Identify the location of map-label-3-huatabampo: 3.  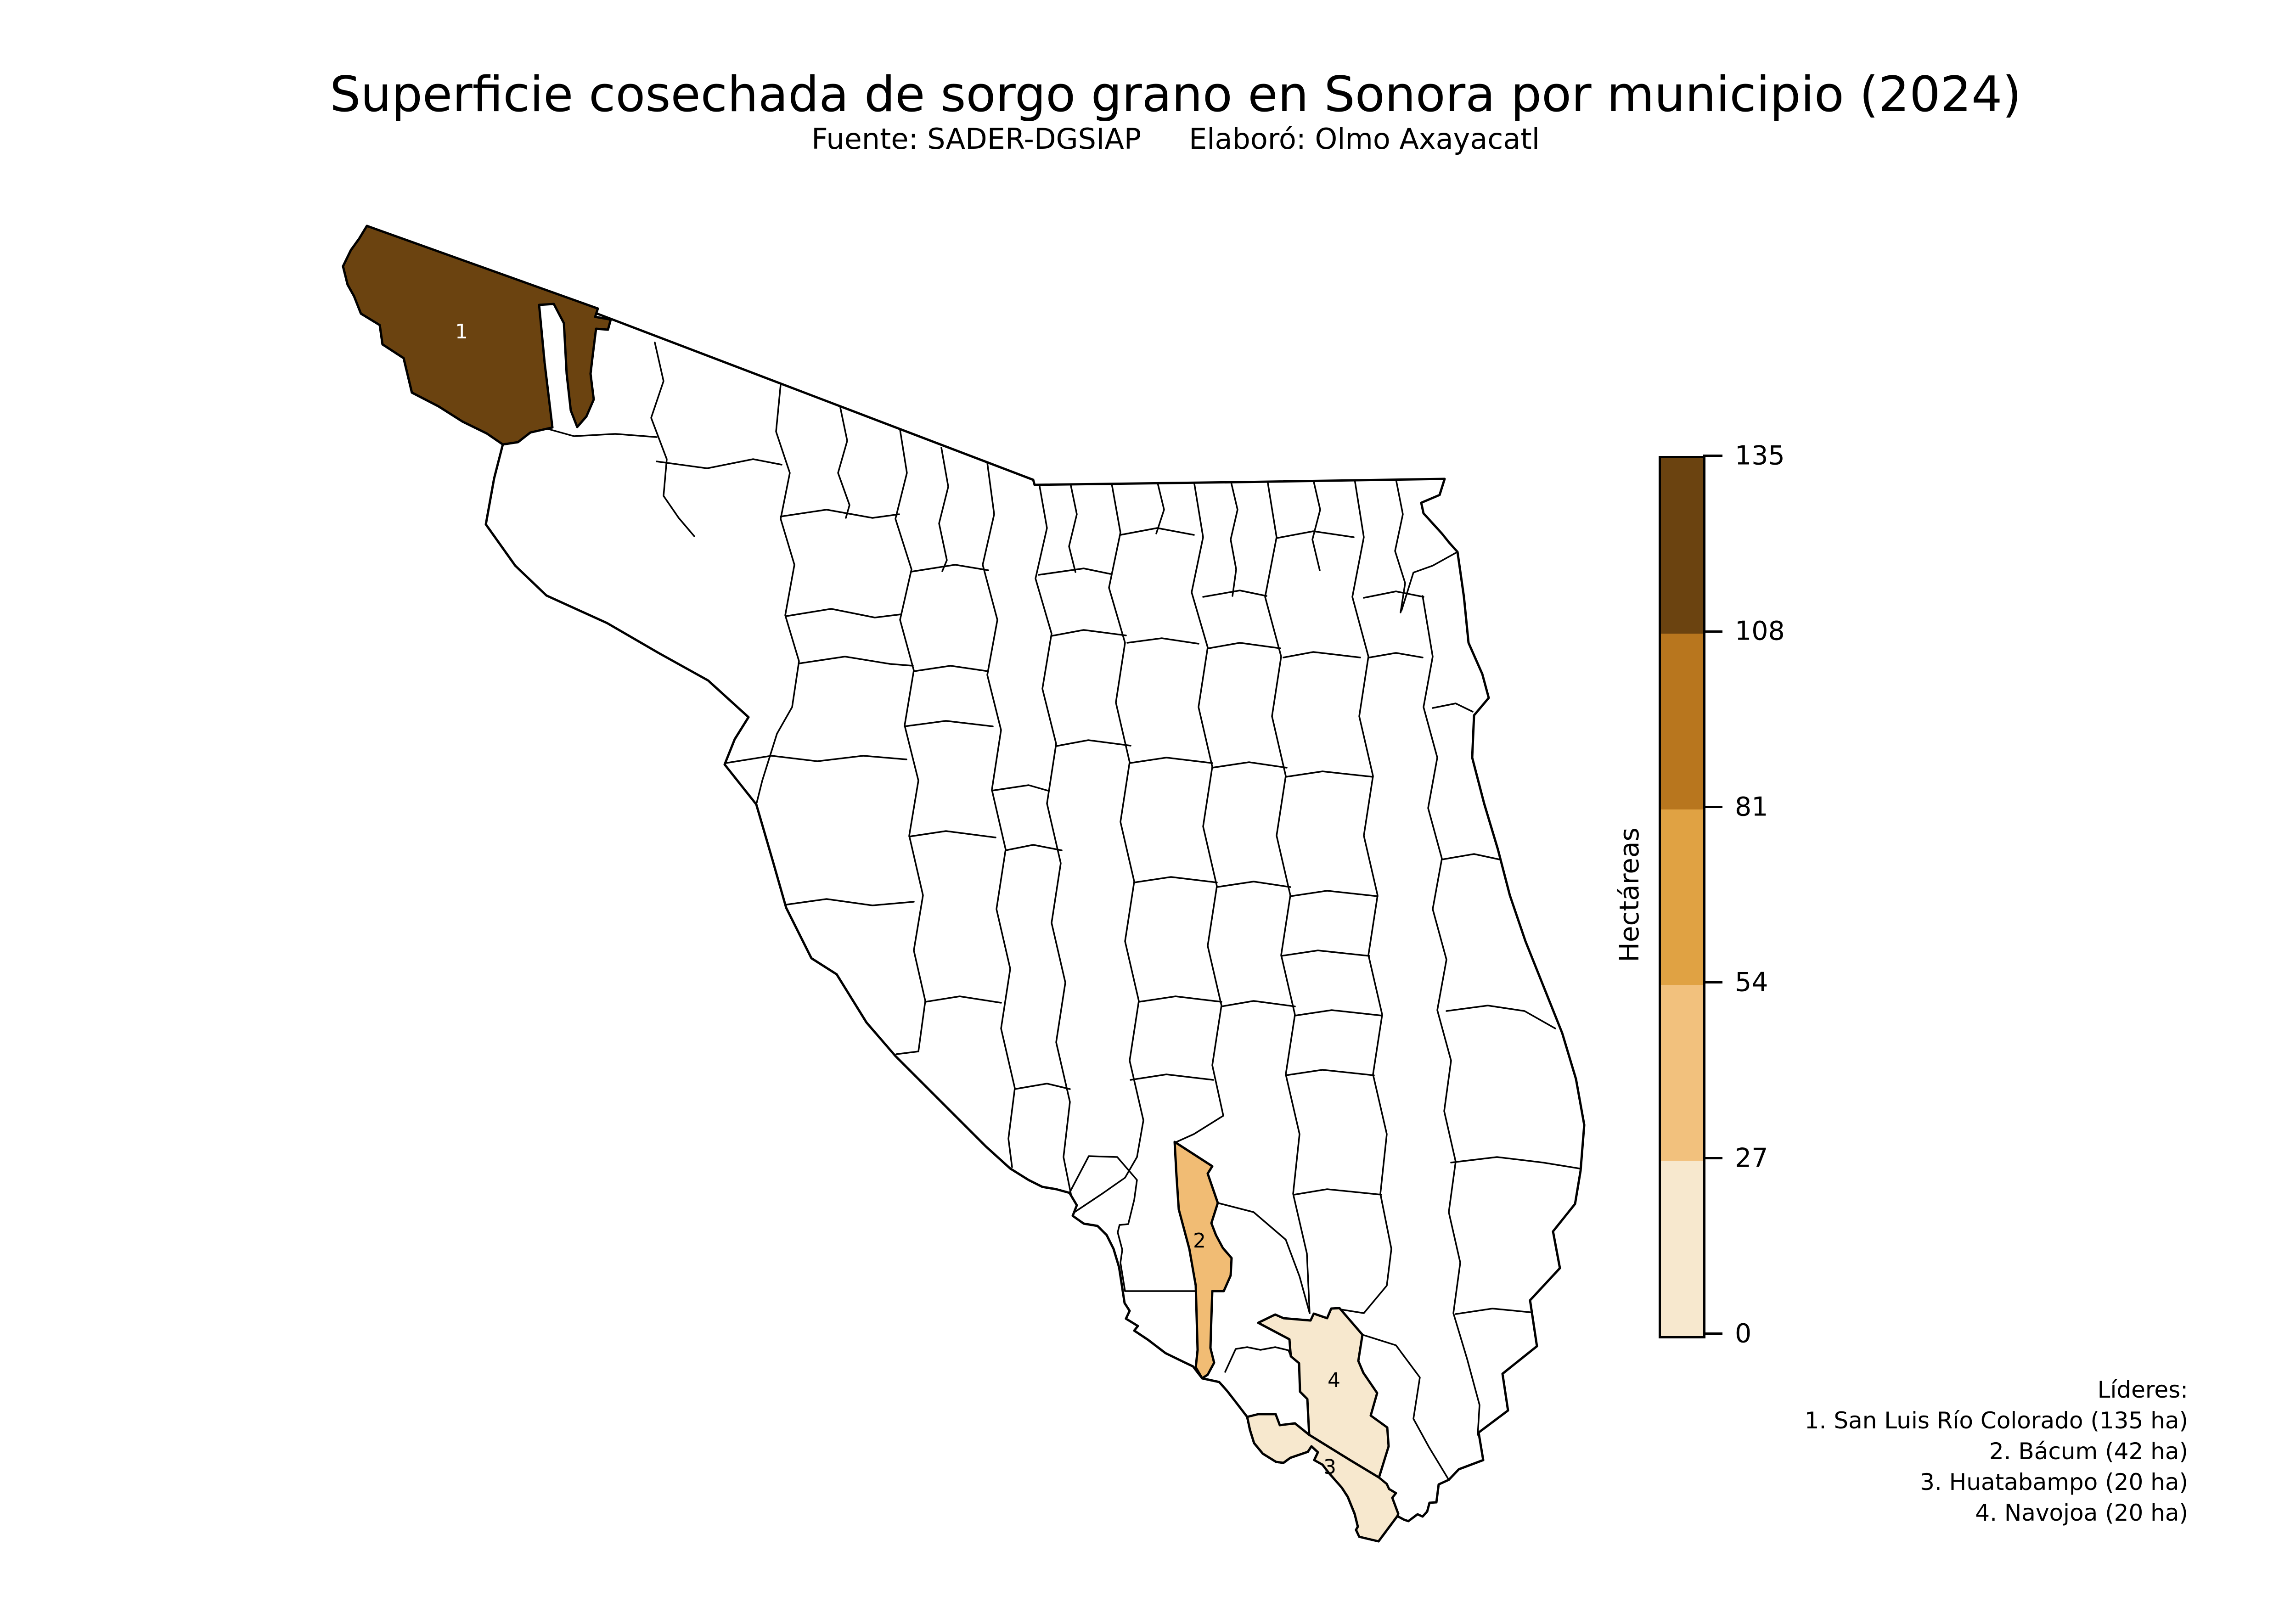
(1329, 1467).